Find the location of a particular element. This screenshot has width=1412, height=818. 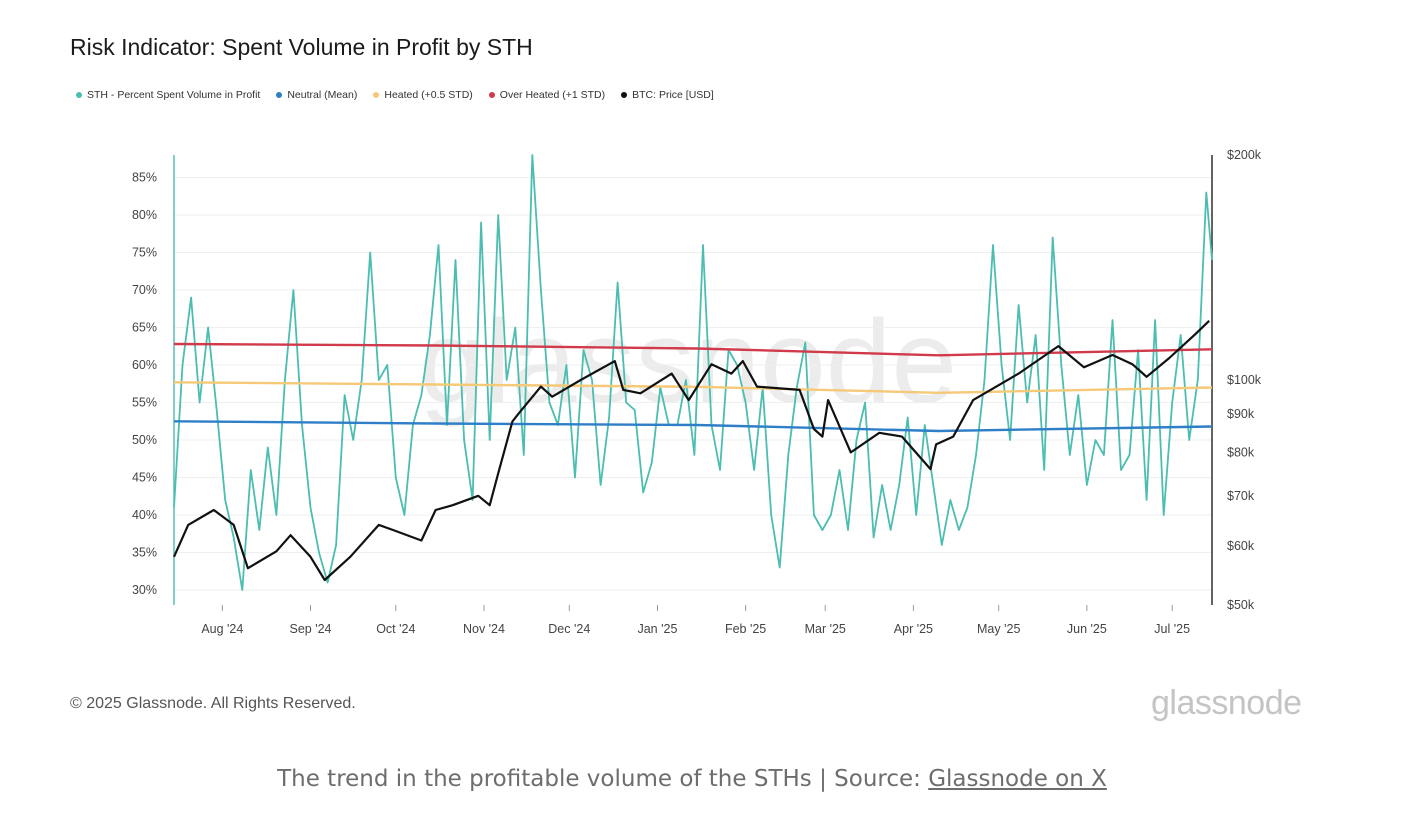

legend-item-sth: STH - Percent Spent Volume in Profit is located at coordinates (168, 95).